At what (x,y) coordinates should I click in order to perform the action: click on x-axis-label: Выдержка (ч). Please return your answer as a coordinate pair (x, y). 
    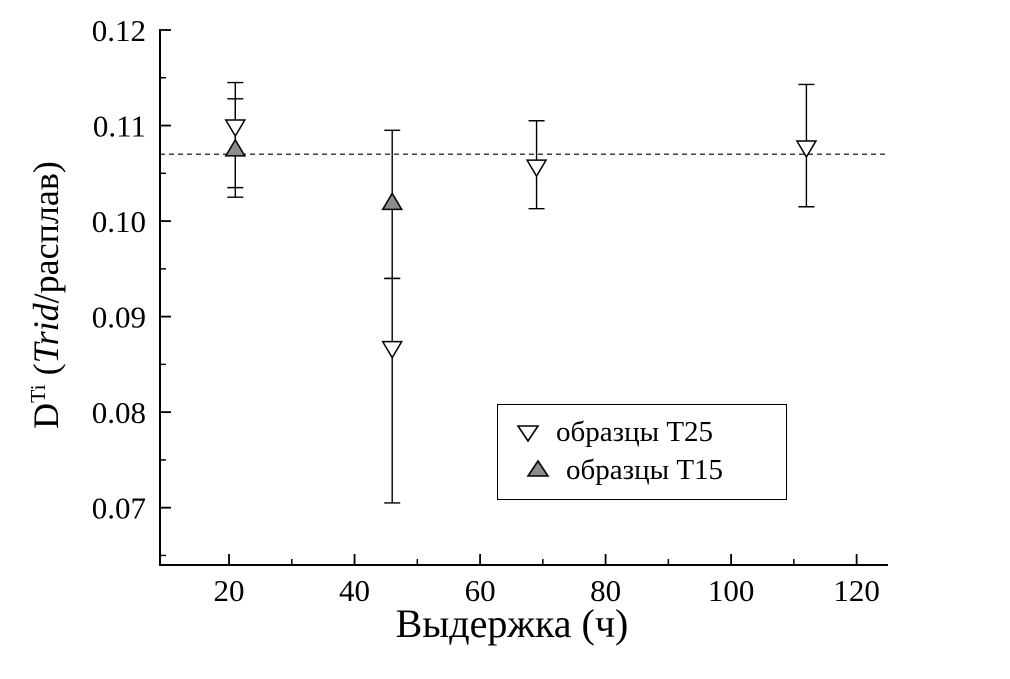
    Looking at the image, I should click on (512, 623).